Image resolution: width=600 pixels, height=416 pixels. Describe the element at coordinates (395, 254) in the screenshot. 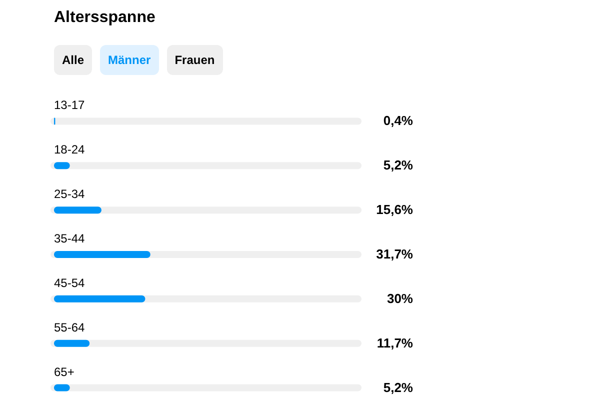

I see `data-label: 31,7%` at that location.